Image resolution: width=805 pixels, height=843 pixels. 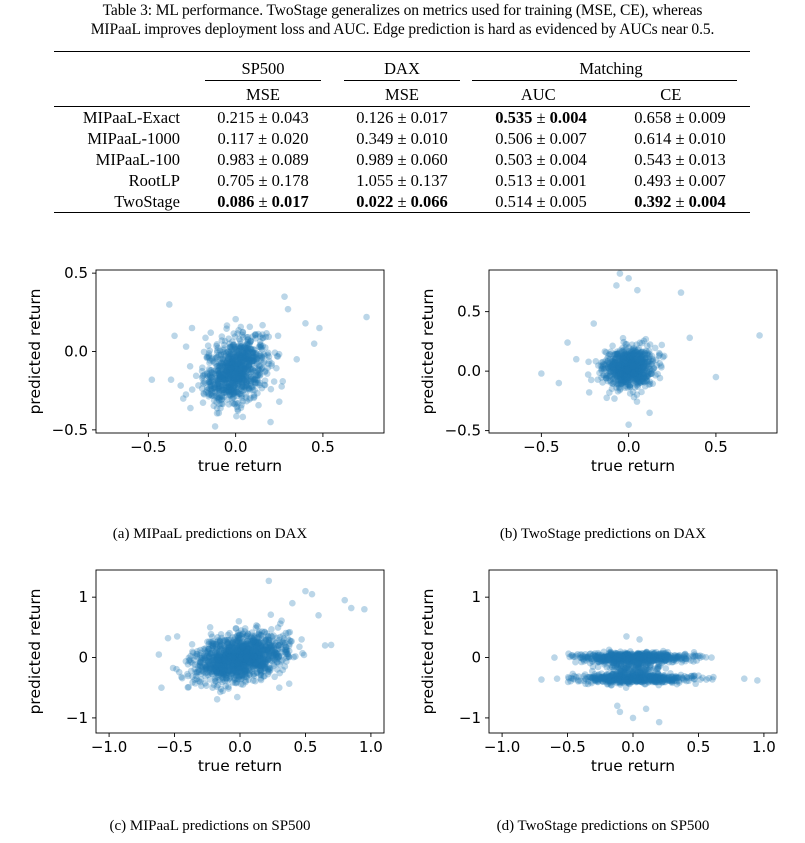 I want to click on table-cell: 0.349 ± 0.010, so click(x=402, y=138).